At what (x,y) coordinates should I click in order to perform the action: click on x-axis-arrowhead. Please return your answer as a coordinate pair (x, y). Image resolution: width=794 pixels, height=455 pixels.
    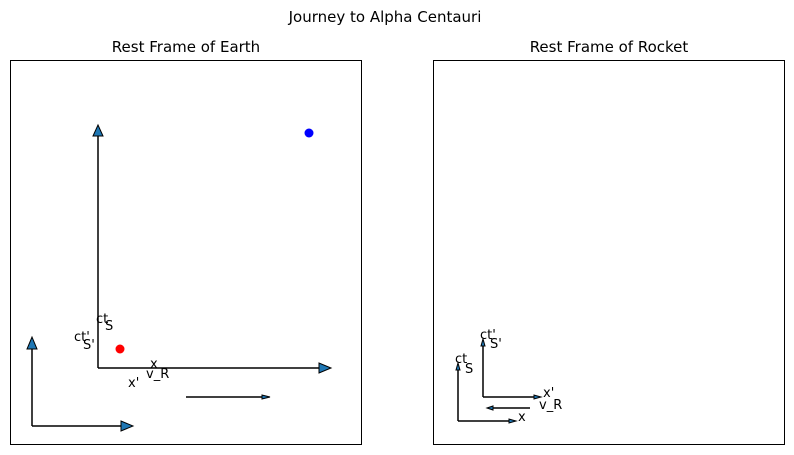
    Looking at the image, I should click on (325, 368).